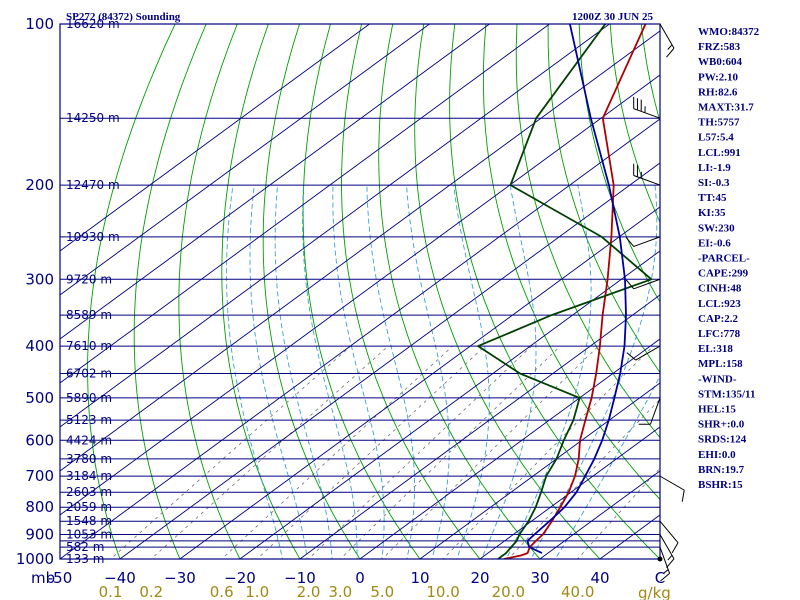 This screenshot has width=800, height=600. Describe the element at coordinates (719, 123) in the screenshot. I see `index-line: TH:5757` at that location.